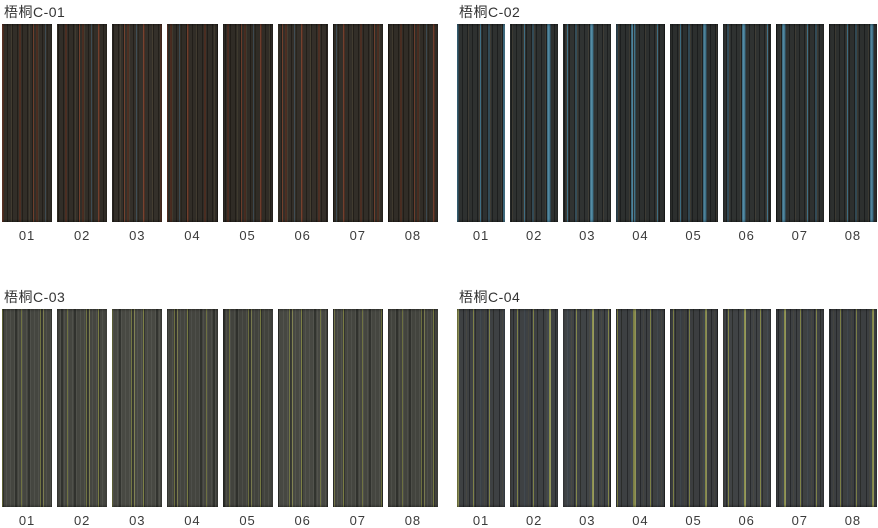 Image resolution: width=878 pixels, height=528 pixels. I want to click on group-title: 梧桐C-03, so click(35, 297).